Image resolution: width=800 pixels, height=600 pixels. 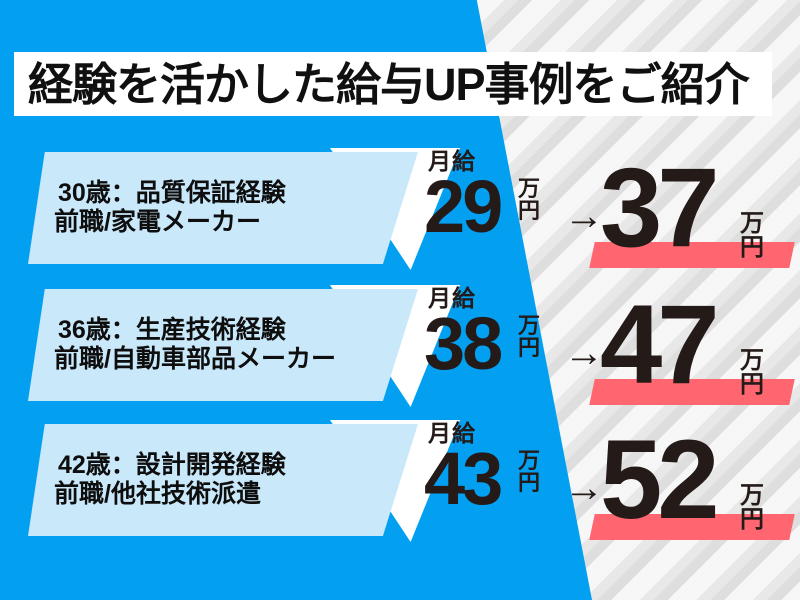 I want to click on title-banner: 経験を活かした給与UP事例をご紹介, so click(x=393, y=84).